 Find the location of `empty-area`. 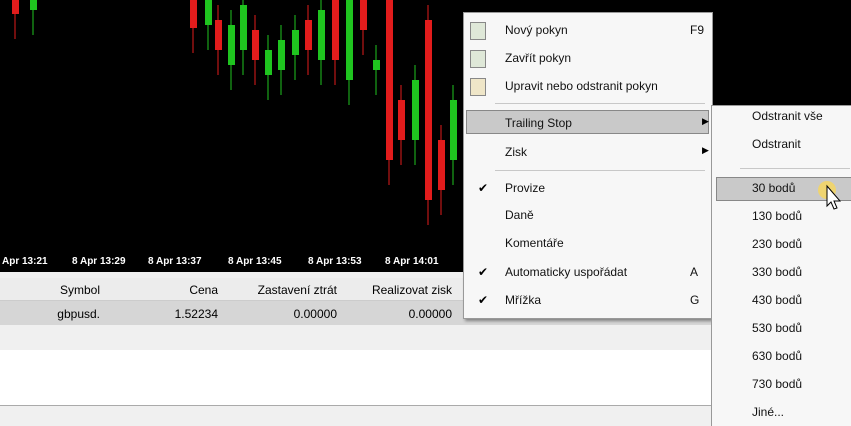

empty-area is located at coordinates (425, 377).